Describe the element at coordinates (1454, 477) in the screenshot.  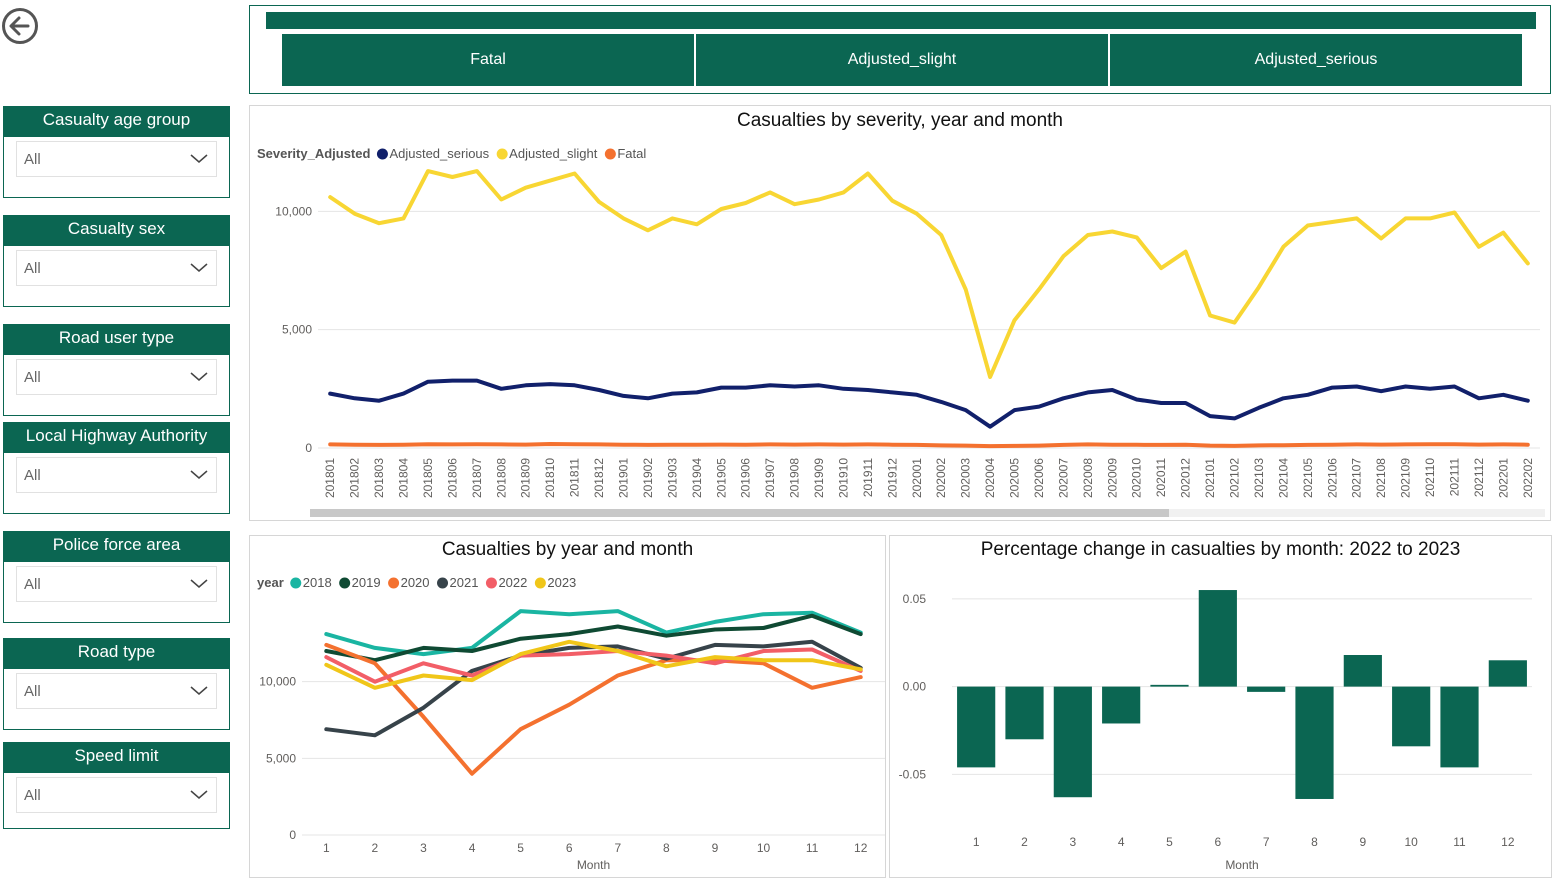
I see `x-tick-label: 202111` at that location.